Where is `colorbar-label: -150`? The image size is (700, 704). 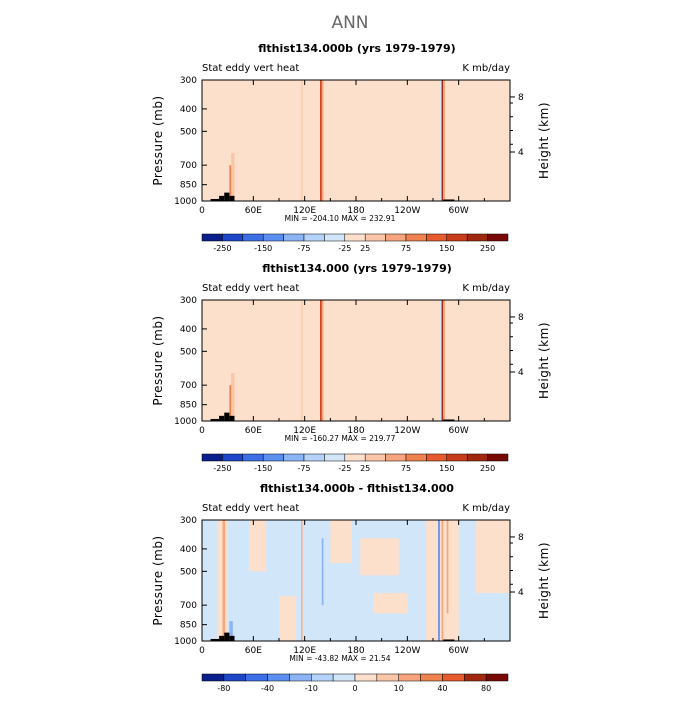
colorbar-label: -150 is located at coordinates (263, 248).